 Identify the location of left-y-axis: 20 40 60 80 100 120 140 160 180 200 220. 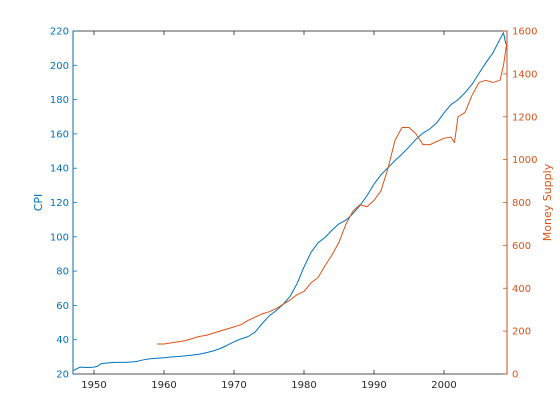
(63, 204).